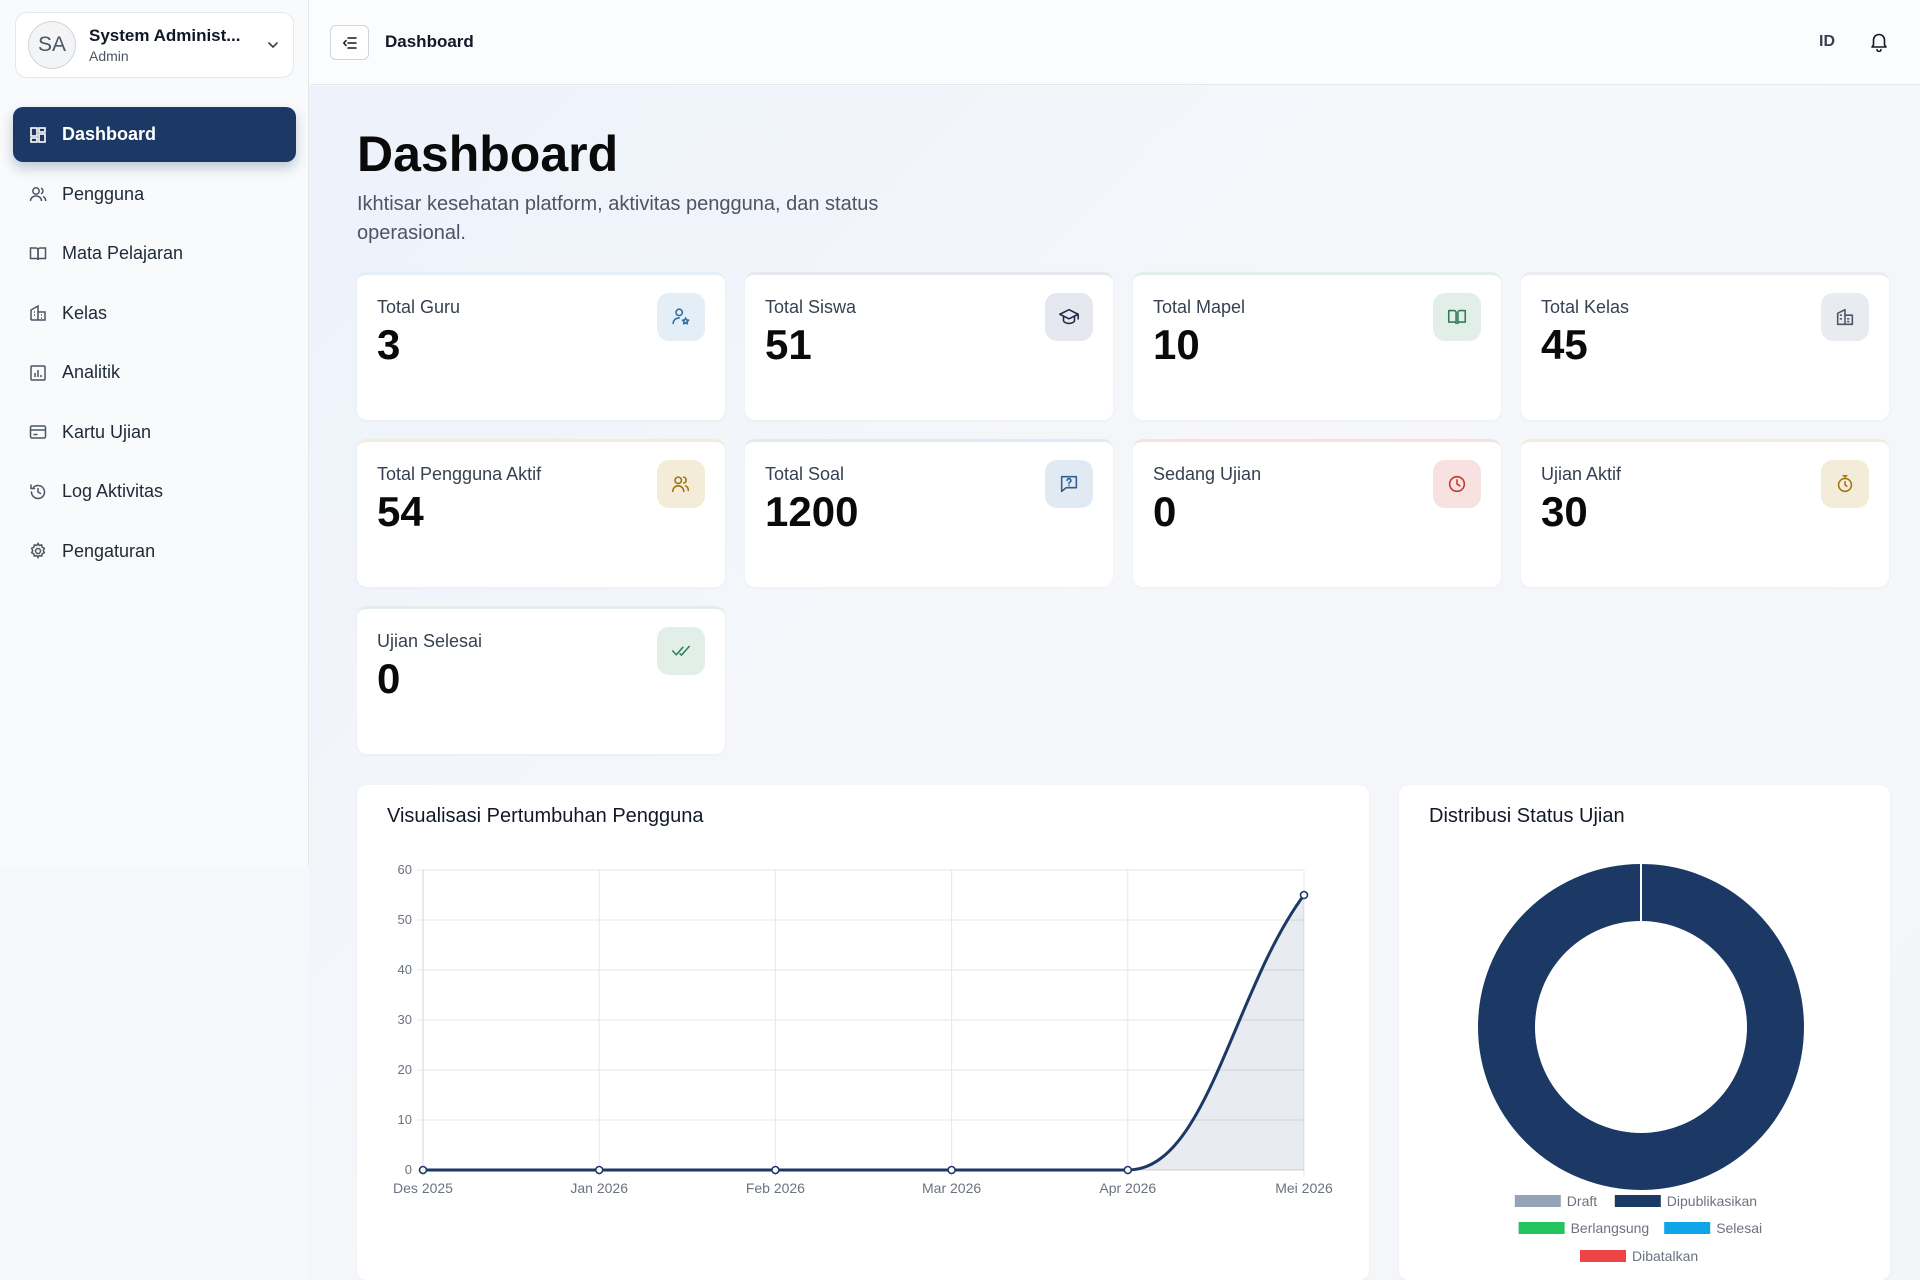 The image size is (1920, 1280). I want to click on y-tick-label: 60, so click(405, 869).